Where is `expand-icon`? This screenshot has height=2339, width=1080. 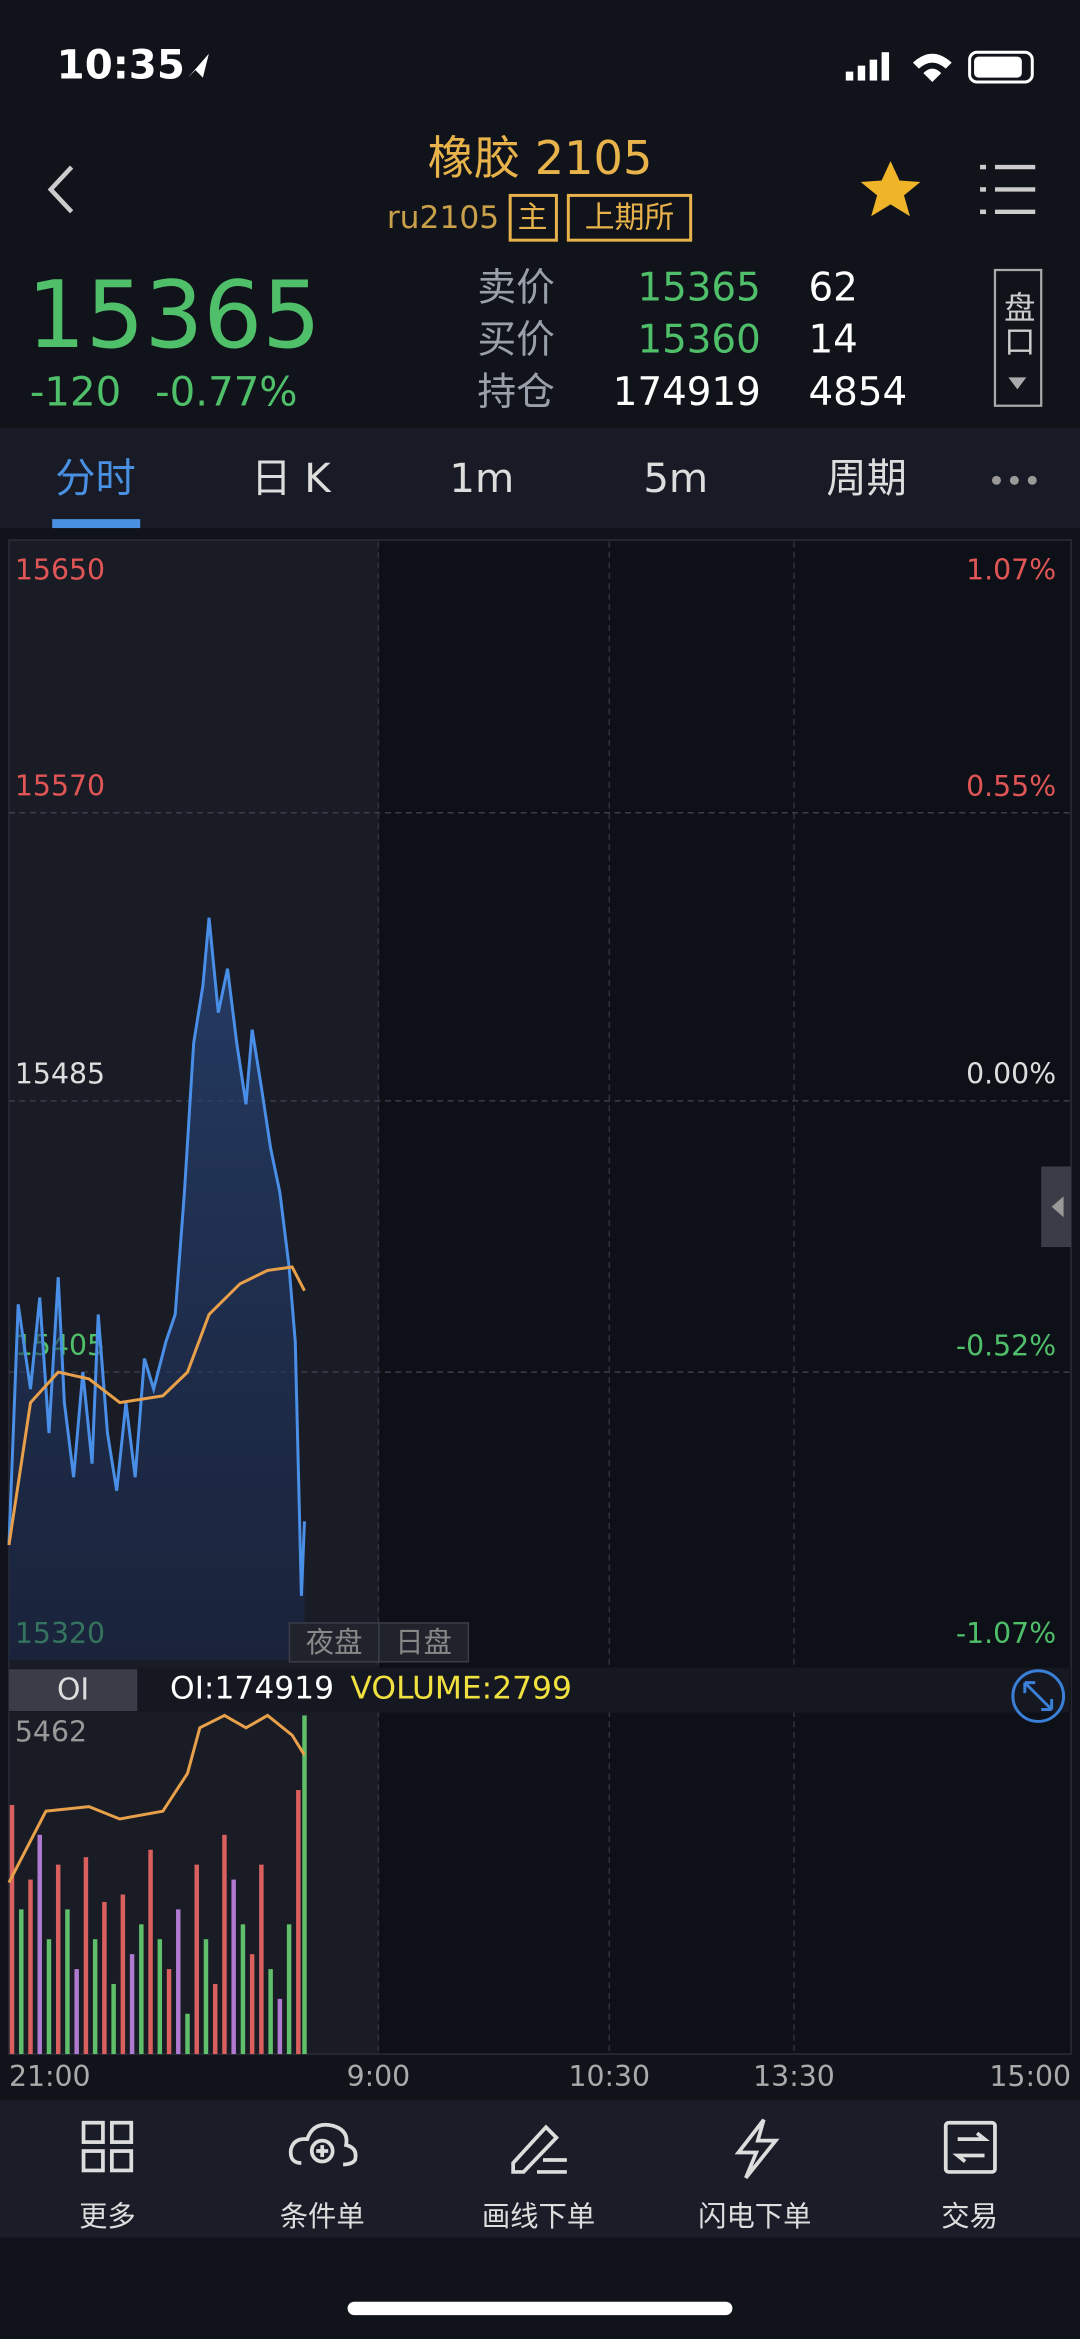 expand-icon is located at coordinates (1038, 1696).